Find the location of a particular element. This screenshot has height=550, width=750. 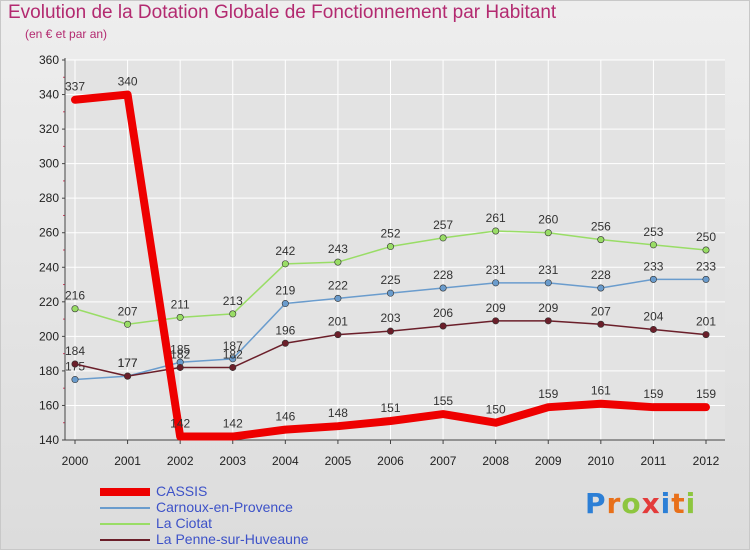

data-label-cassis: 337 is located at coordinates (75, 87).